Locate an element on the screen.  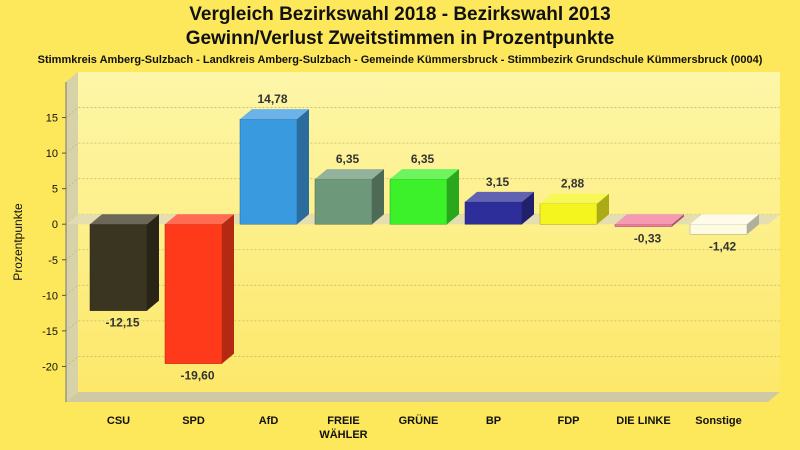
y-tick-label: 0 is located at coordinates (55, 225).